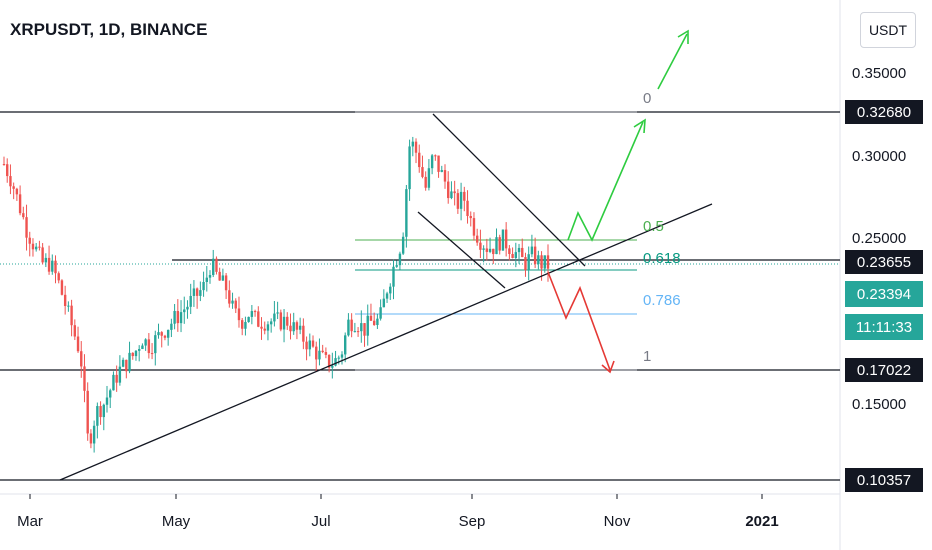 Image resolution: width=932 pixels, height=550 pixels. I want to click on descending-channel-upper, so click(509, 190).